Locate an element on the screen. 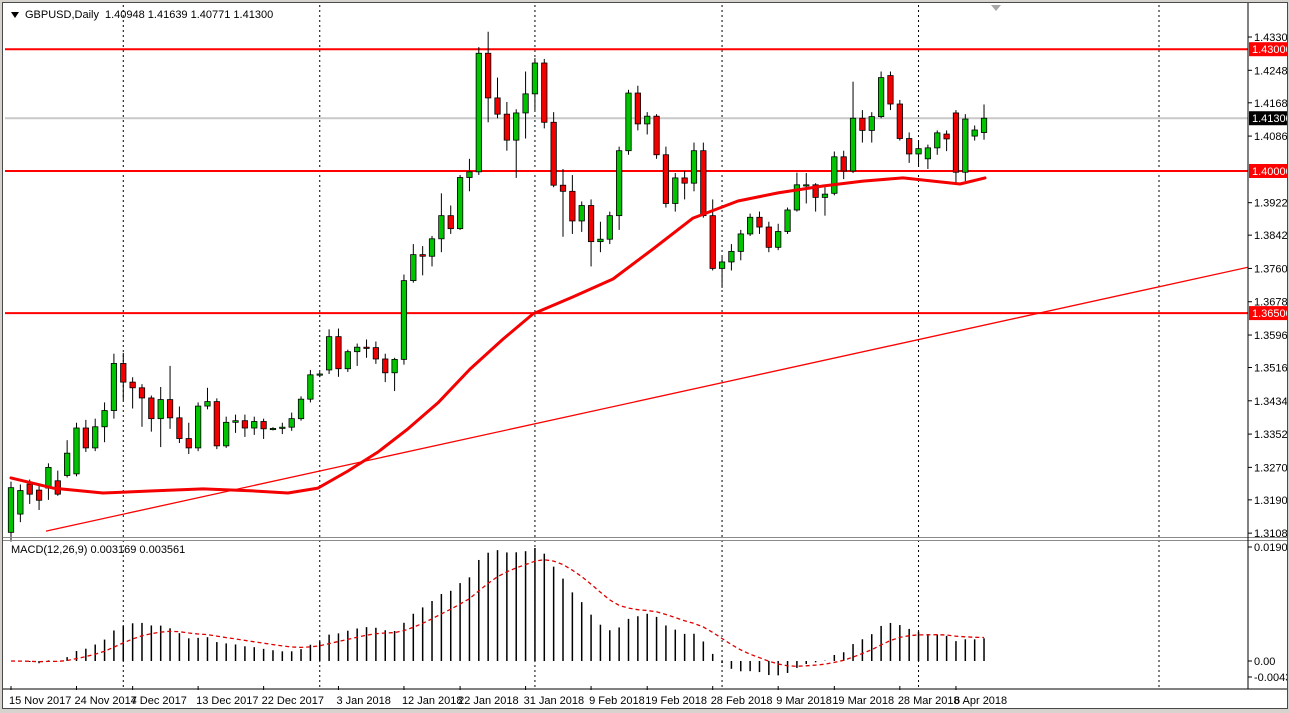 The height and width of the screenshot is (713, 1290). price-axis-label: 1.34340 is located at coordinates (1270, 402).